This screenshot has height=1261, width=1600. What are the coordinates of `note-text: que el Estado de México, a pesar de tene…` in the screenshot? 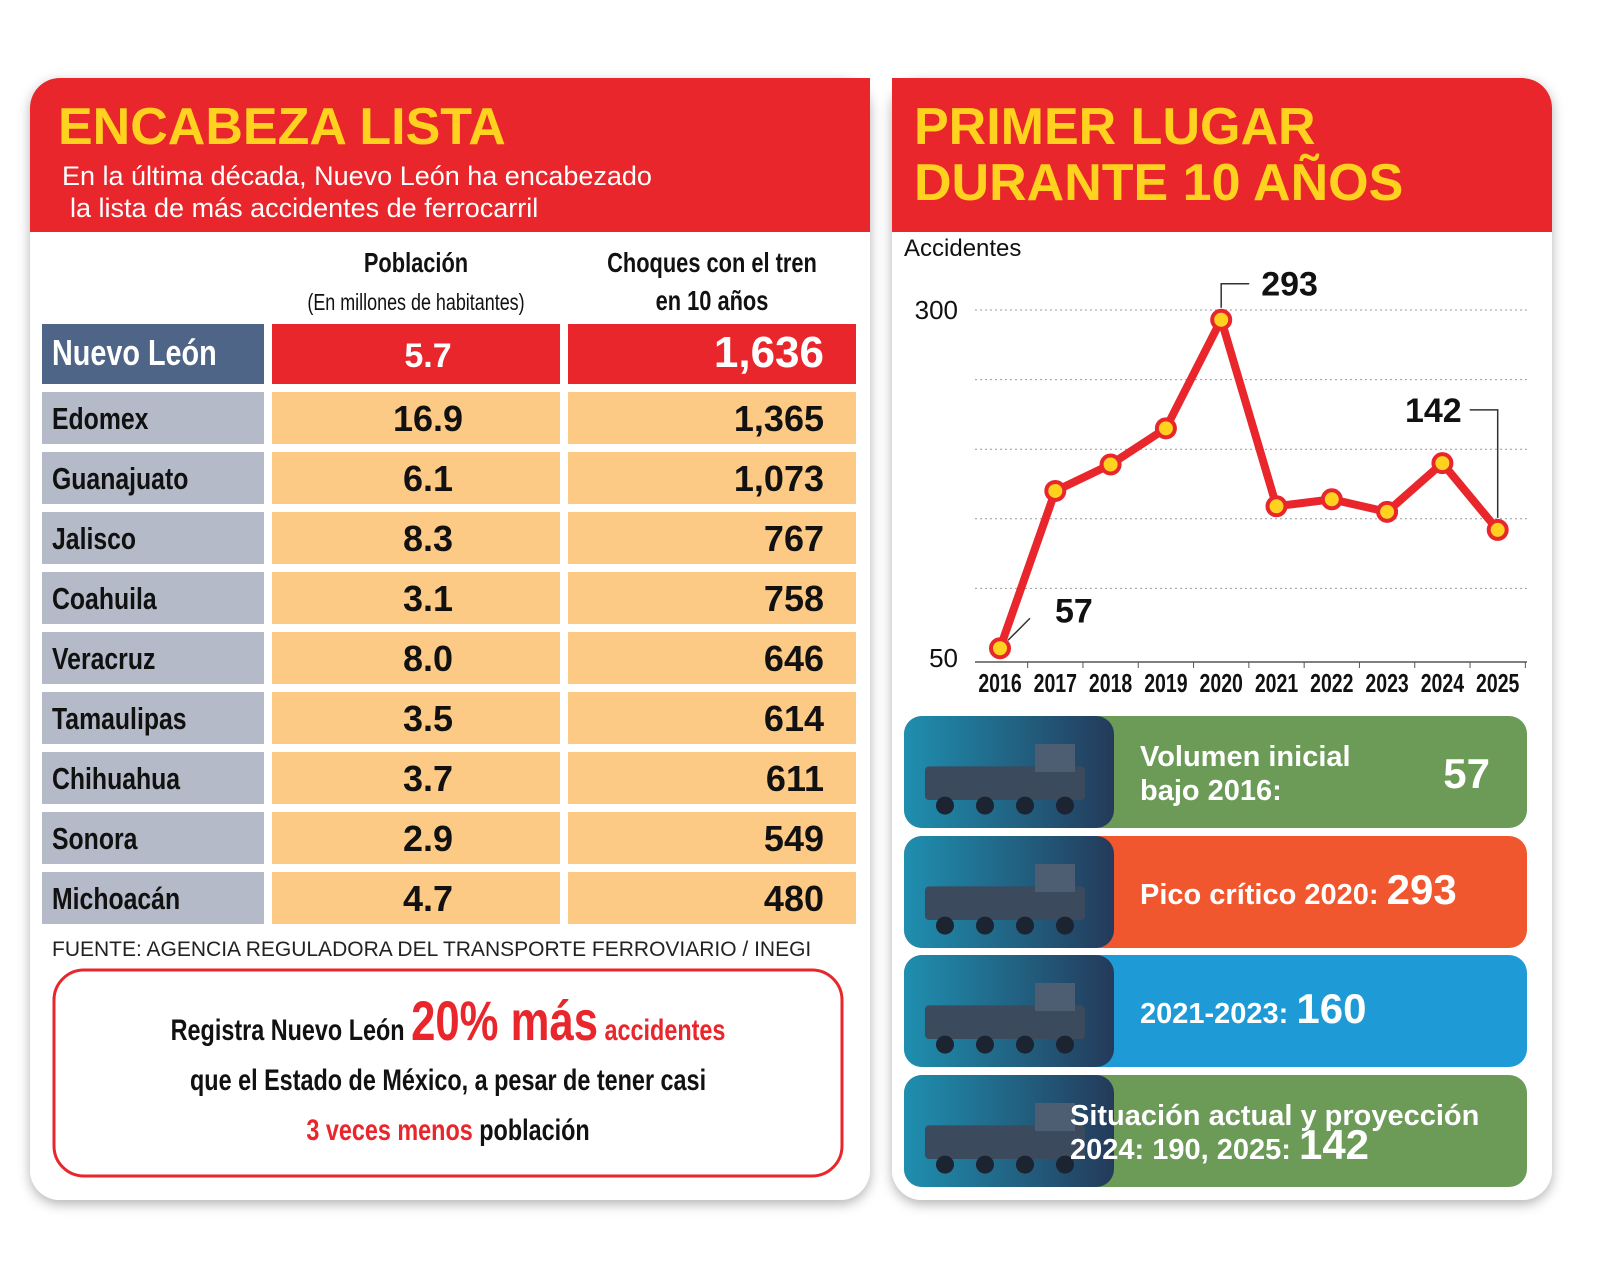 It's located at (448, 1079).